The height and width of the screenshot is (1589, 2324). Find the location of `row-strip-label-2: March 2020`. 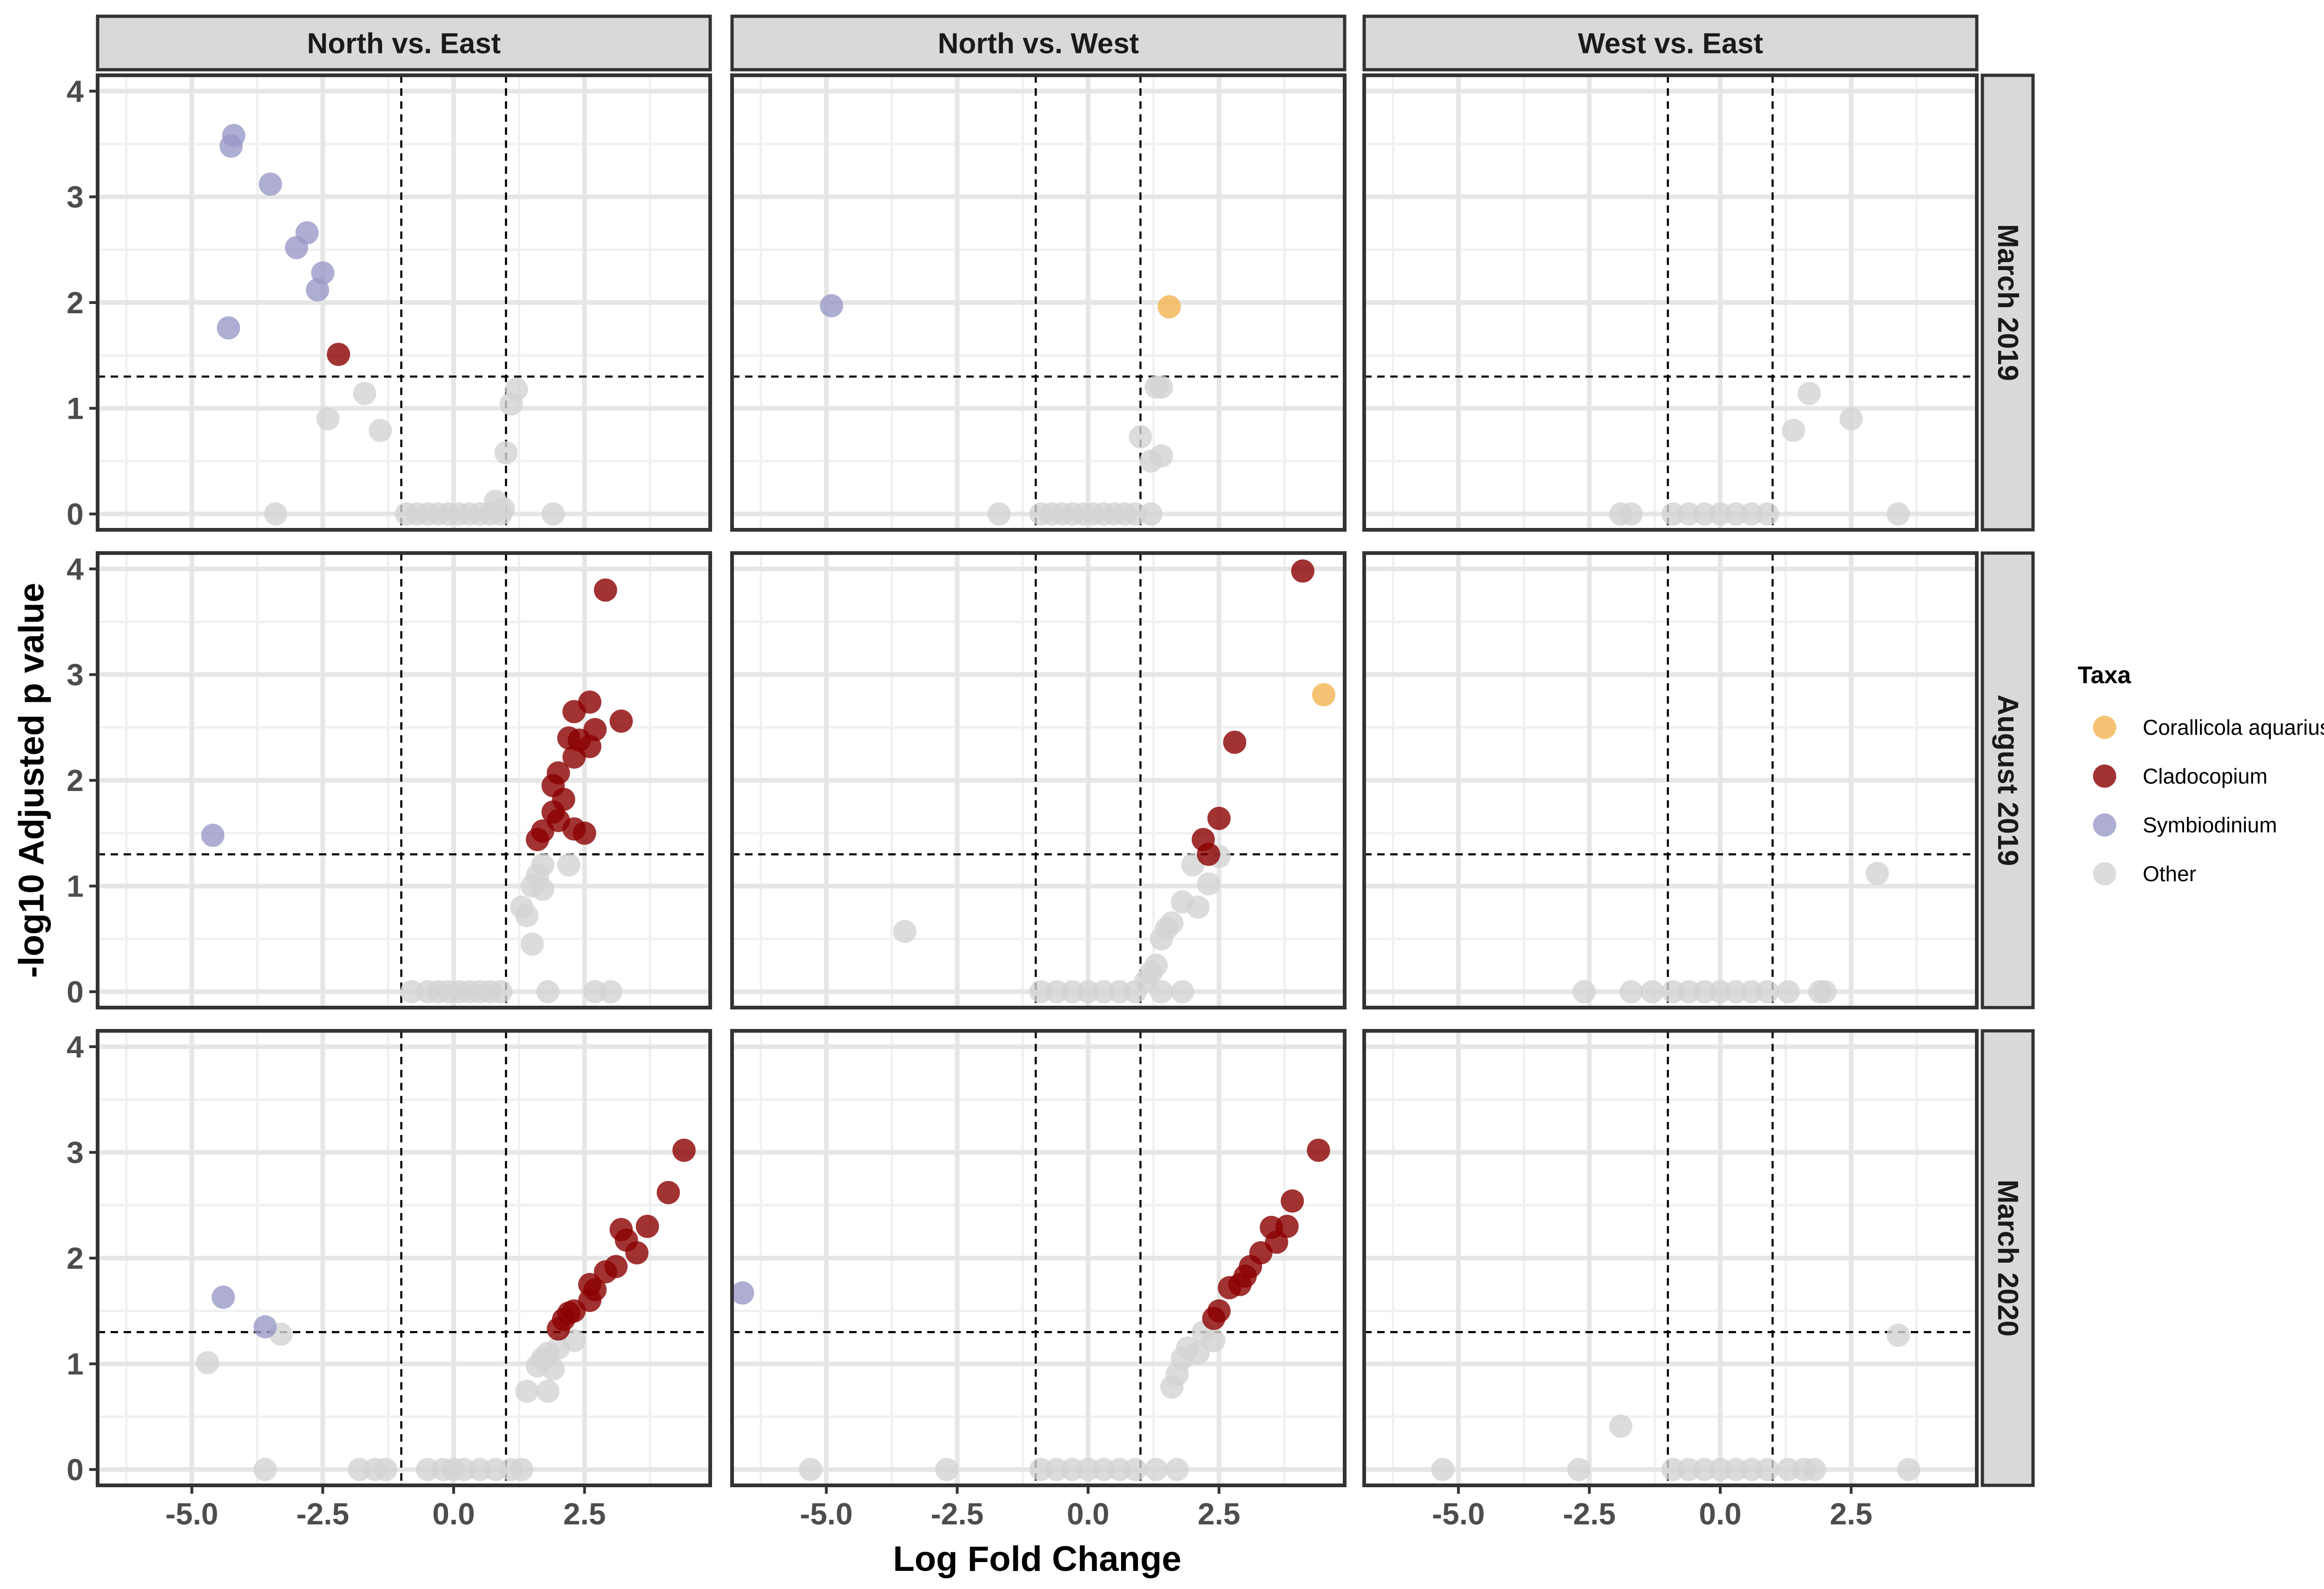

row-strip-label-2: March 2020 is located at coordinates (2008, 1258).